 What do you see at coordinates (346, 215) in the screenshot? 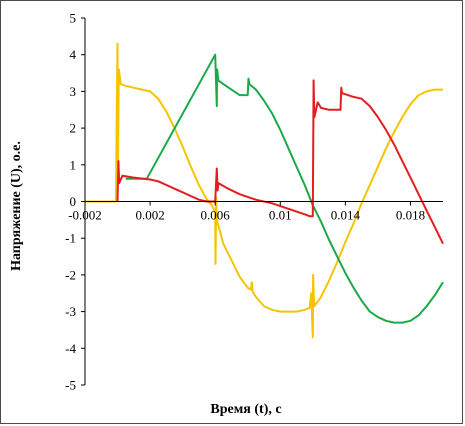
I see `x-tick-label: 0.014` at bounding box center [346, 215].